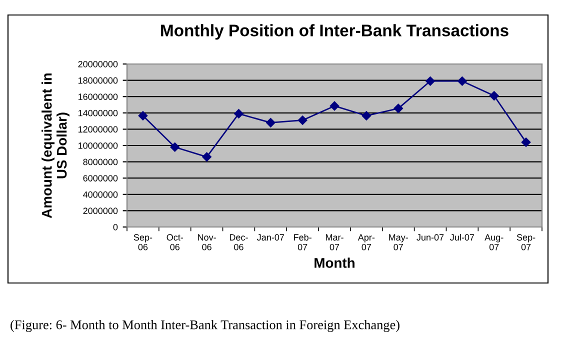  What do you see at coordinates (335, 242) in the screenshot?
I see `x-tick-label: Mar- 07` at bounding box center [335, 242].